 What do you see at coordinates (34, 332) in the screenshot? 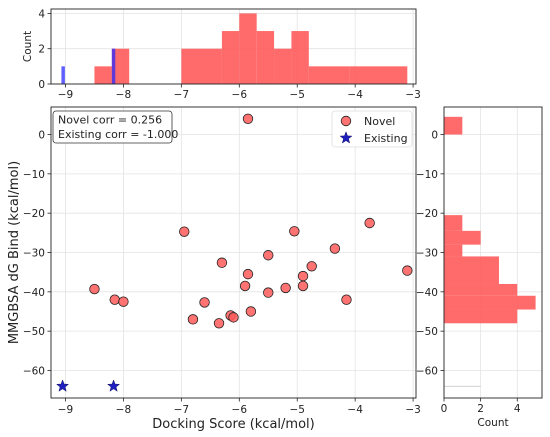
I see `scatter-ytick-label: −50` at bounding box center [34, 332].